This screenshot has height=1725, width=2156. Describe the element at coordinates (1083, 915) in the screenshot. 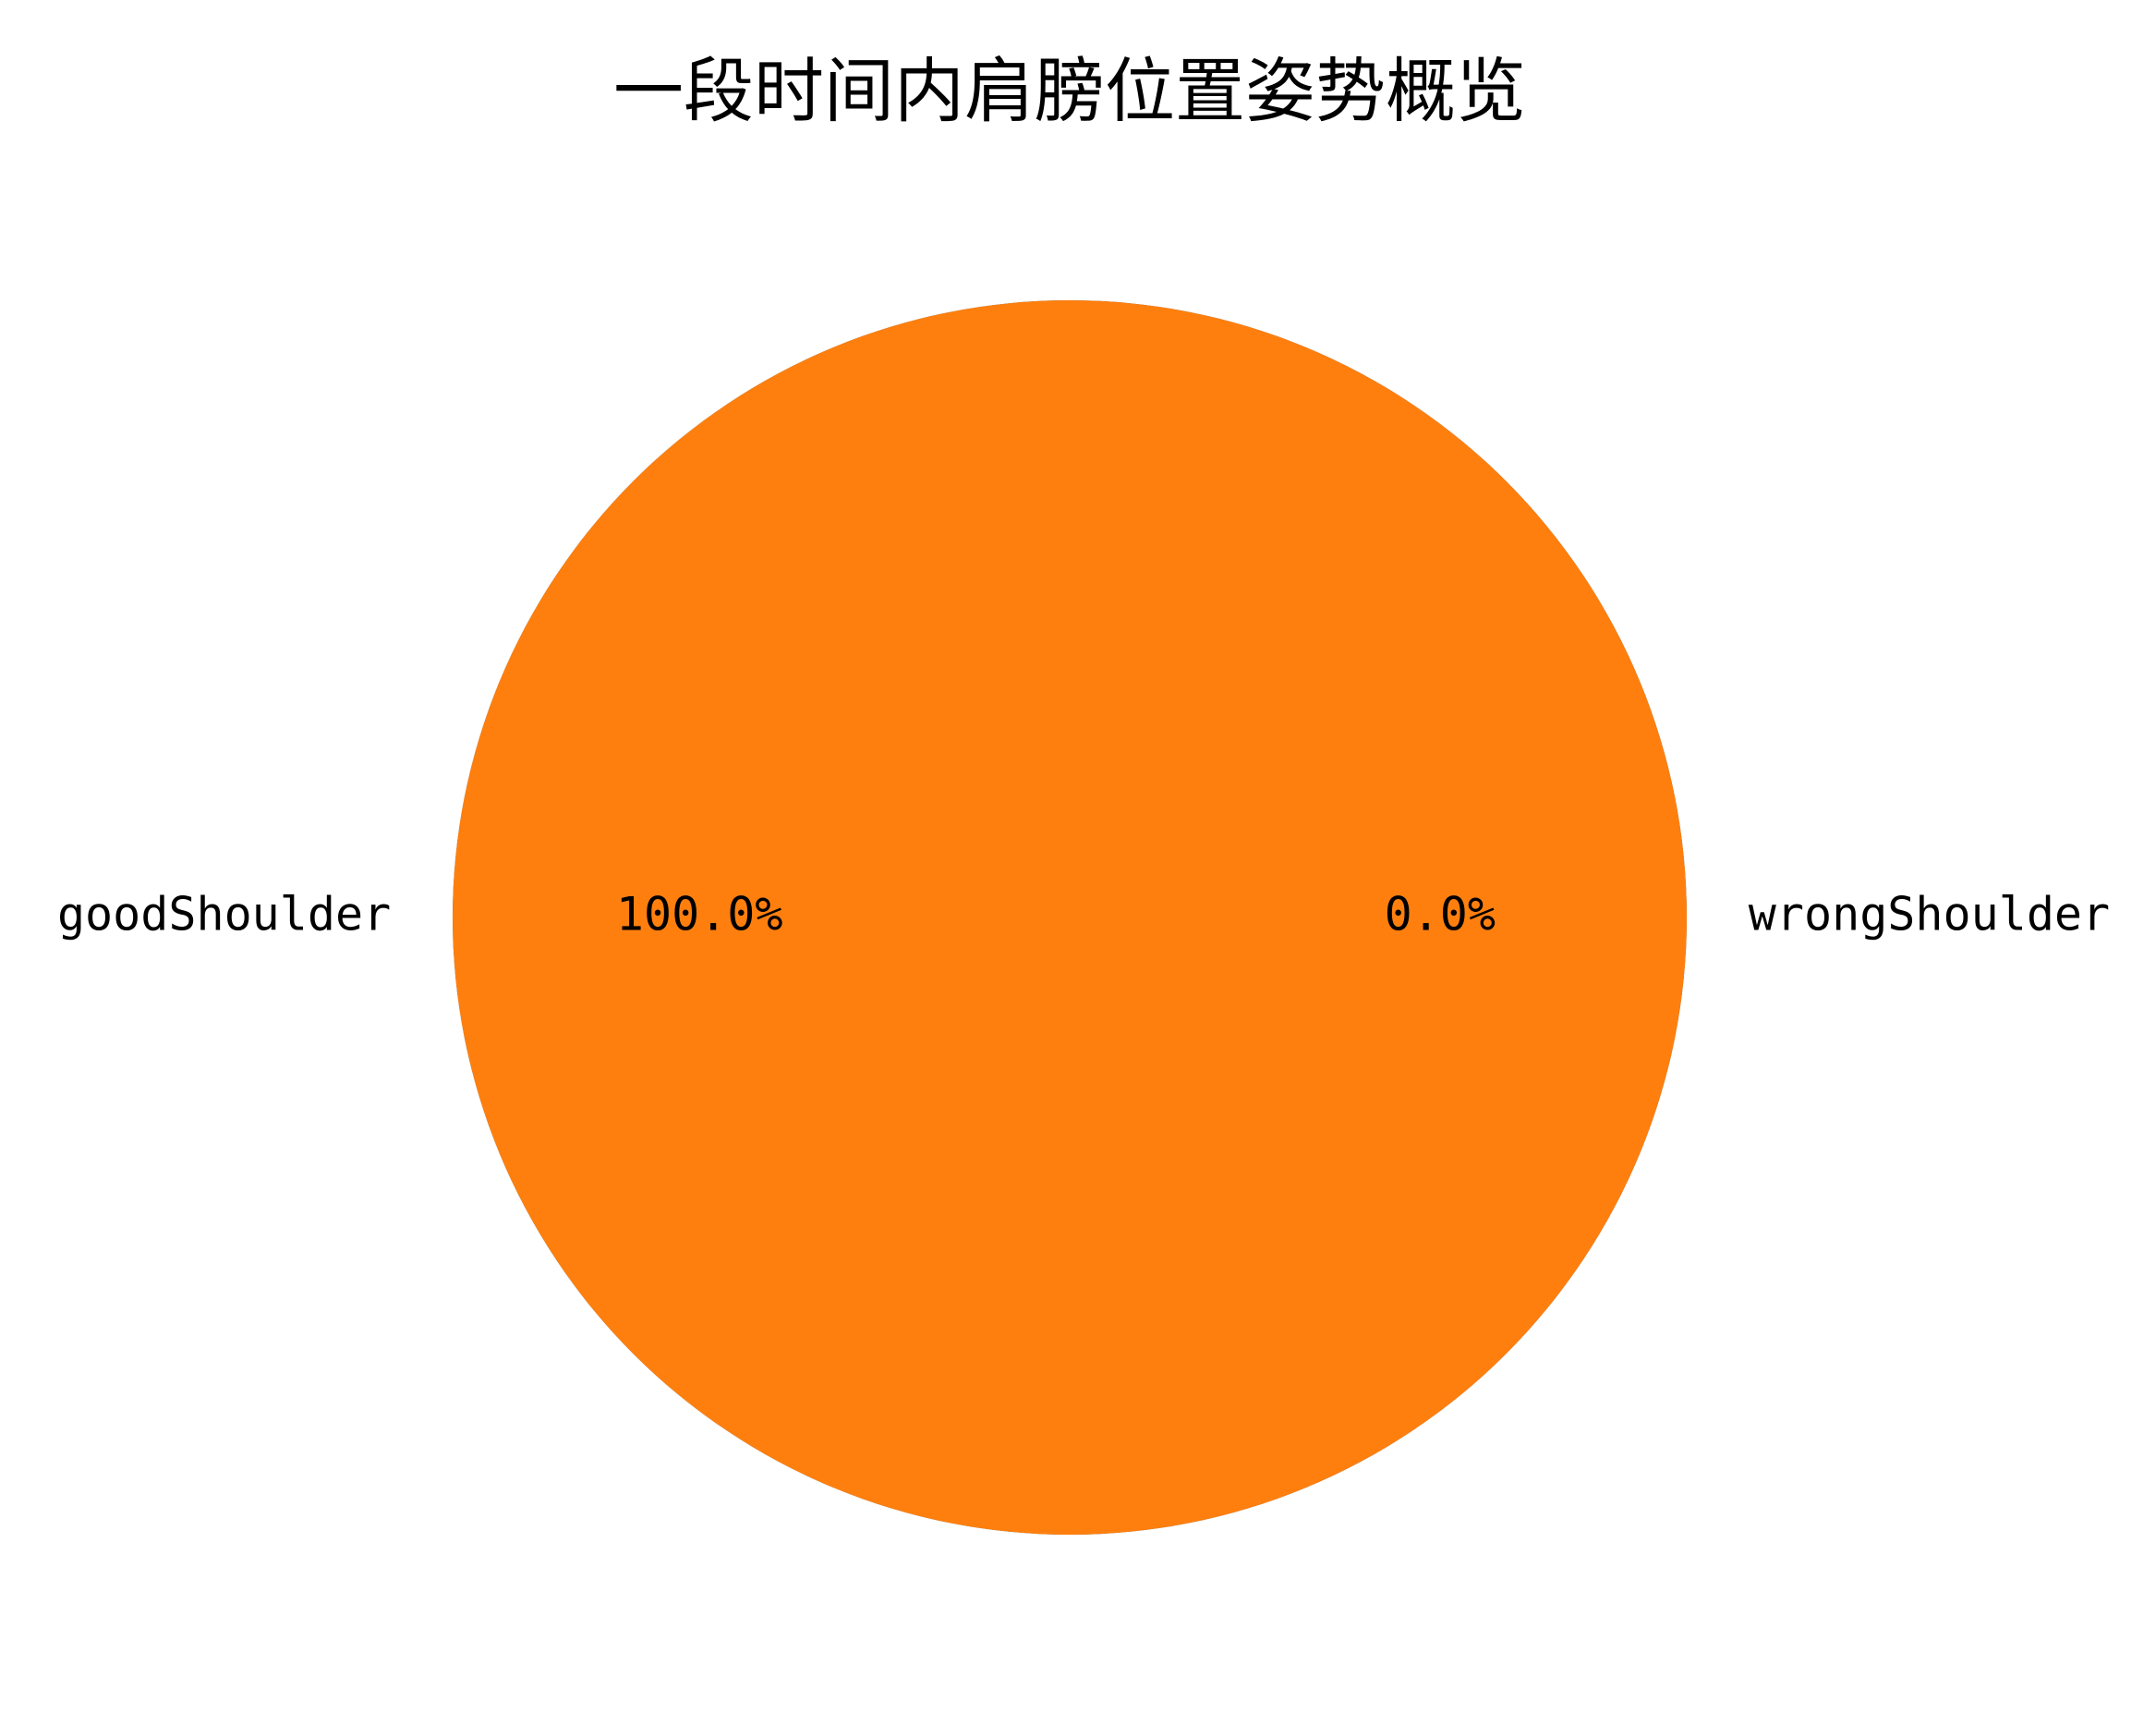

I see `pie-labels: goodShoulder 100.0% wrongShoulder 0.0%` at that location.